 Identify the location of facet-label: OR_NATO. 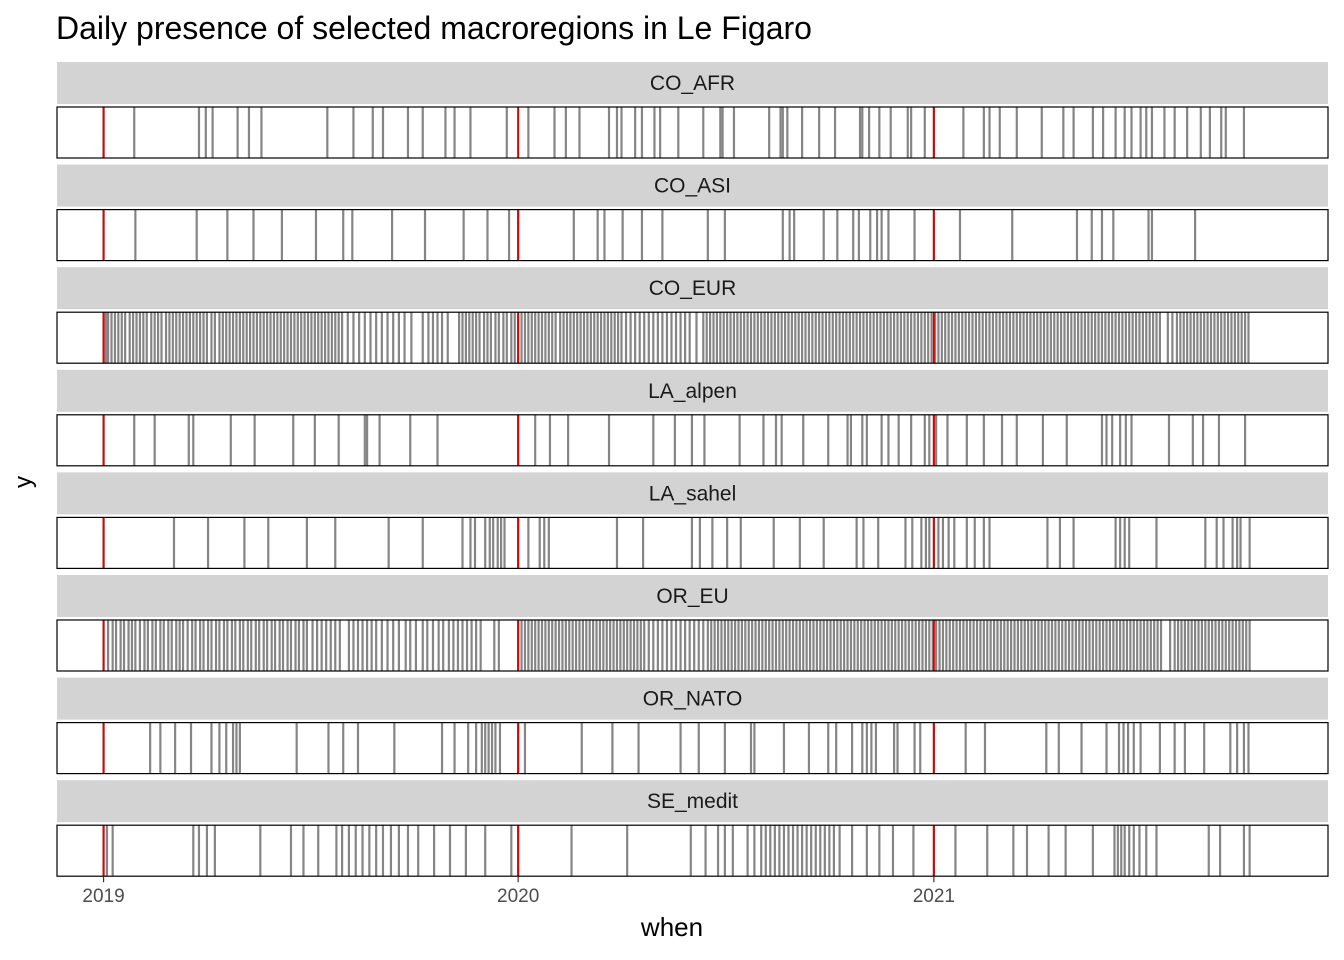
(693, 699).